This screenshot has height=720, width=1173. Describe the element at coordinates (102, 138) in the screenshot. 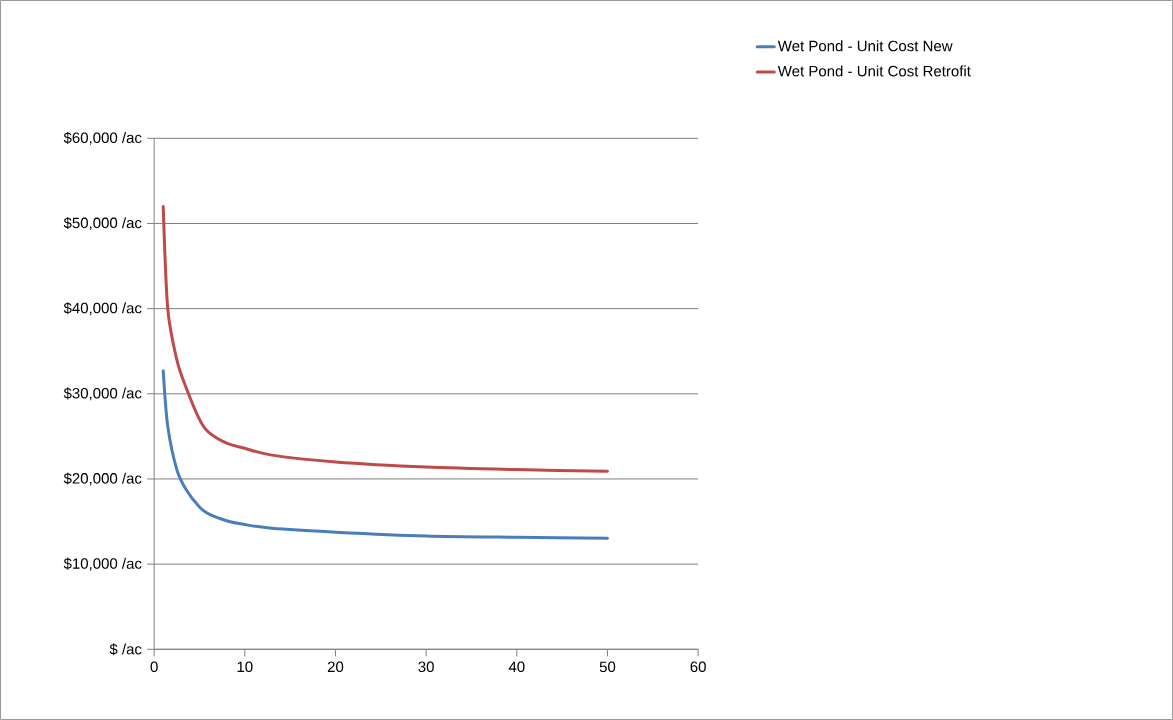

I see `y-tick-label: $60,000 /ac` at that location.